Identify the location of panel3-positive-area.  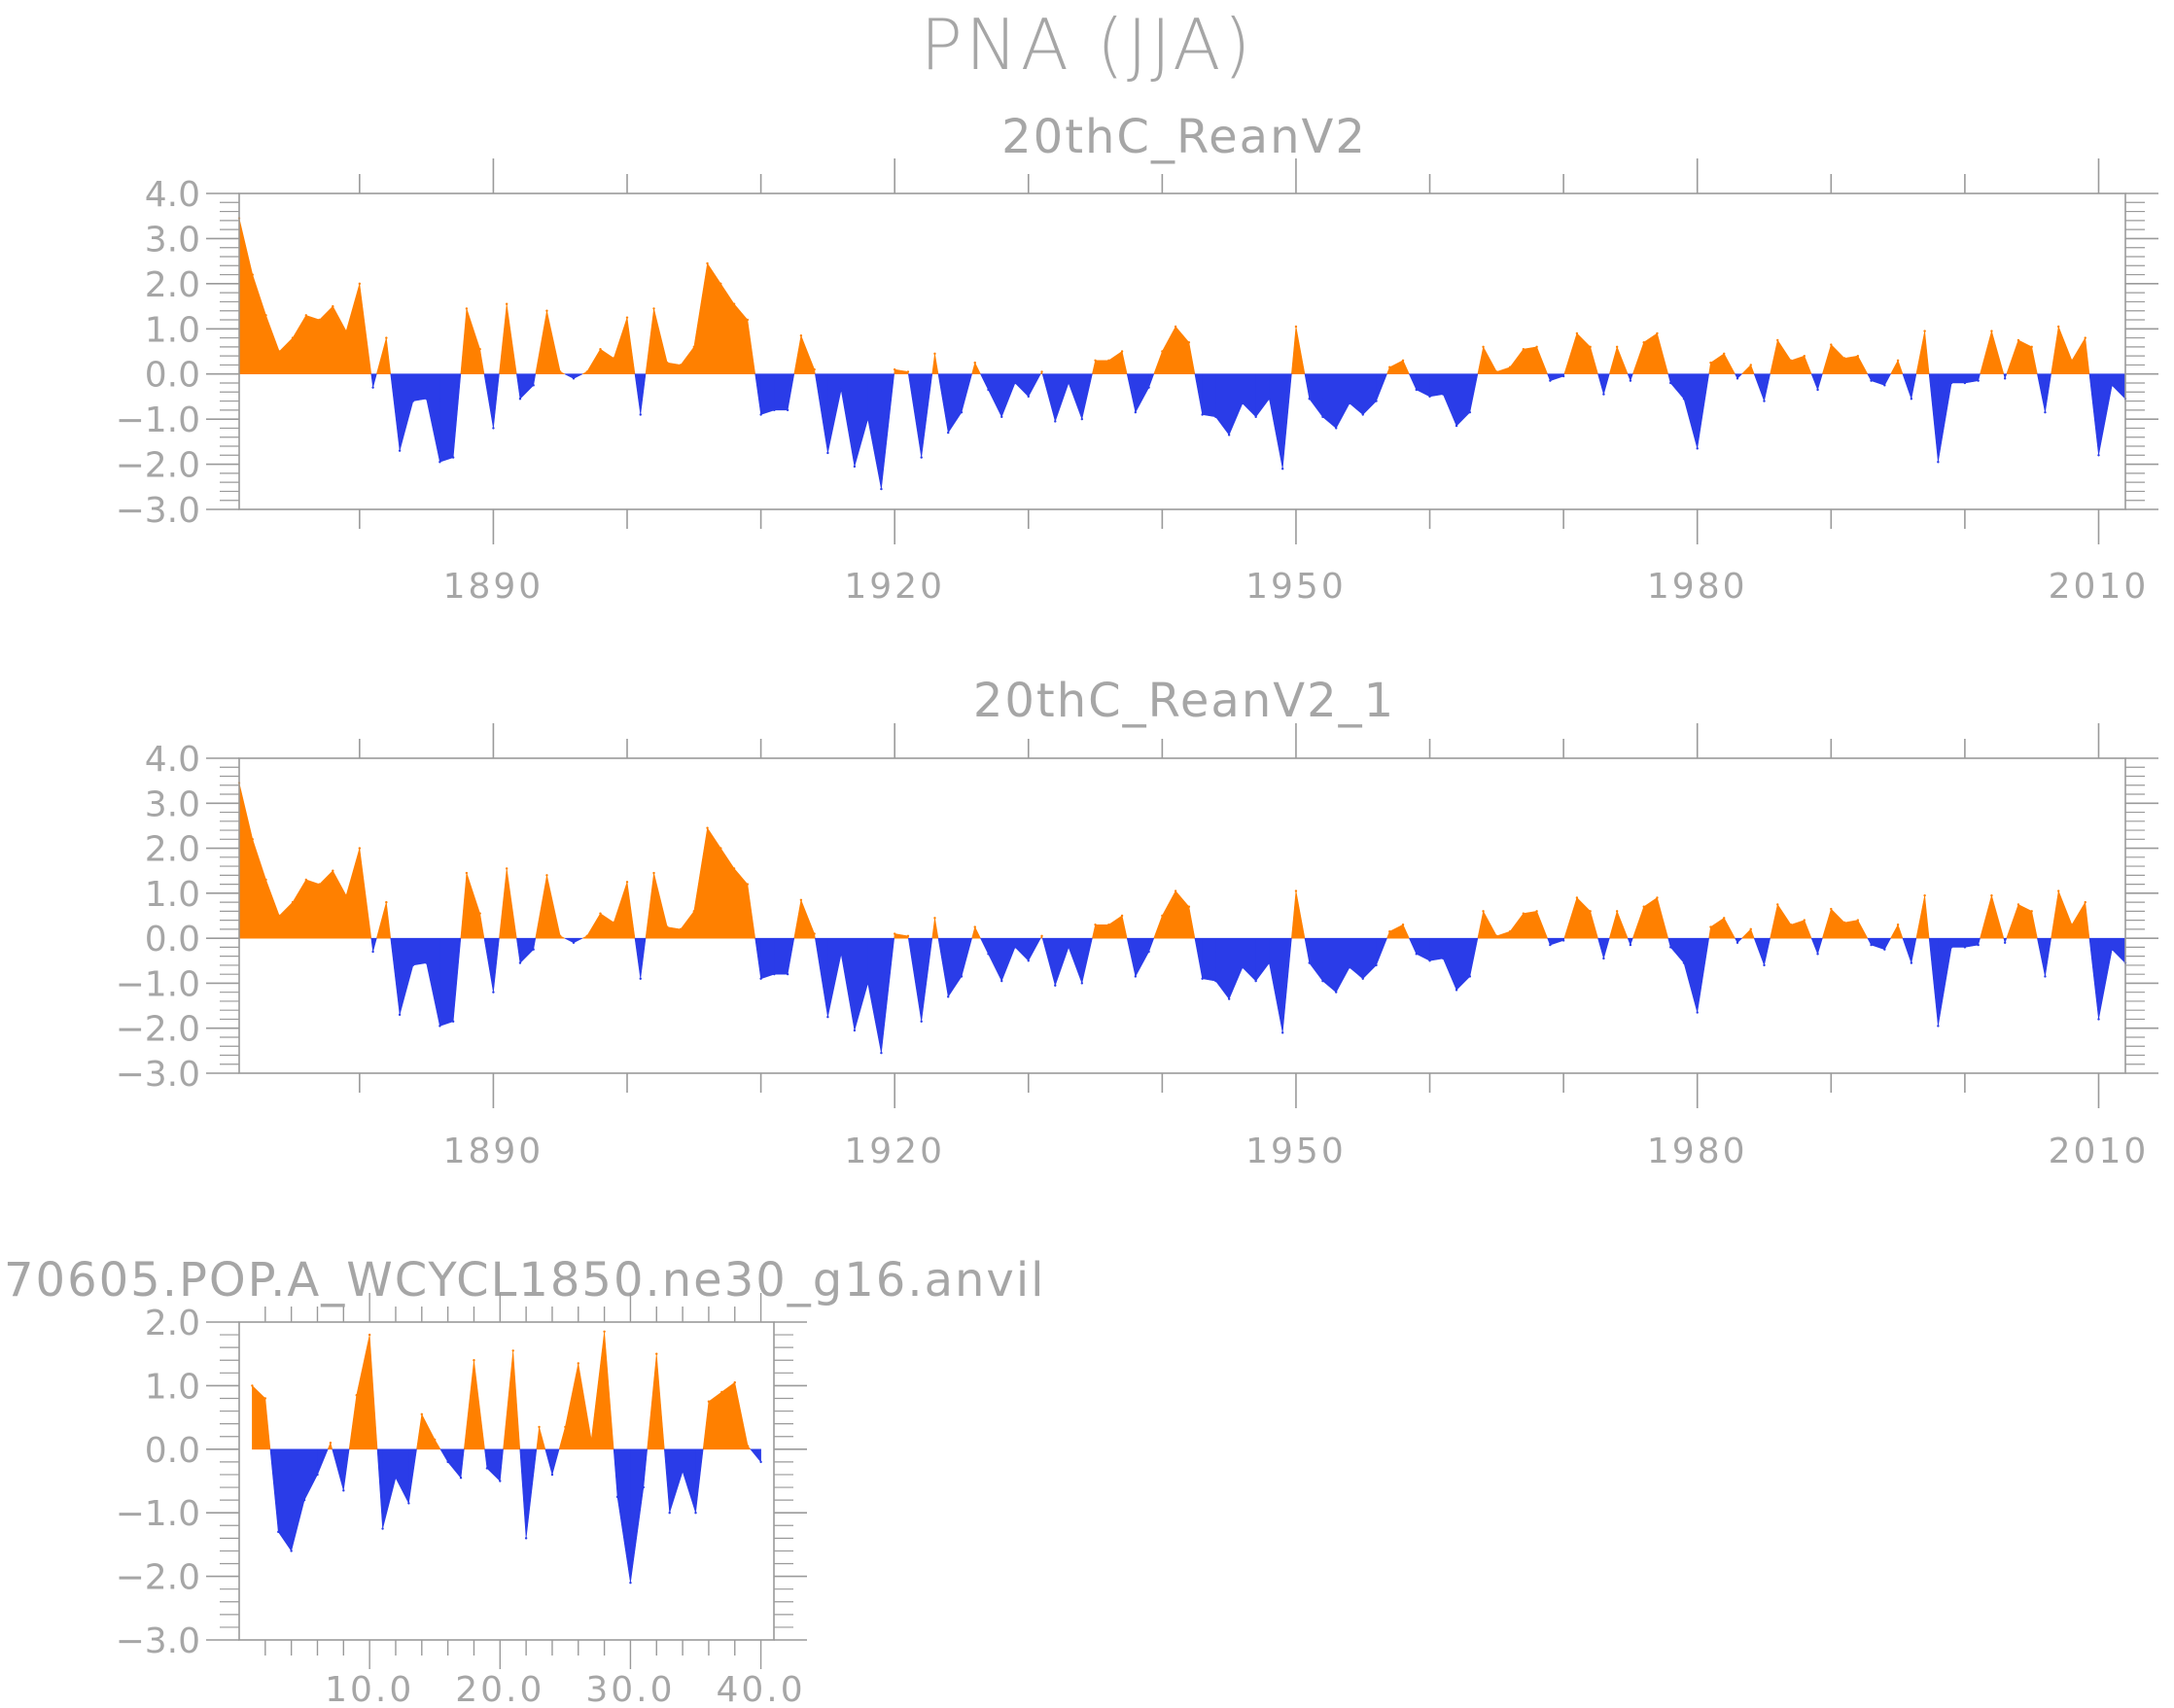
(502, 1390).